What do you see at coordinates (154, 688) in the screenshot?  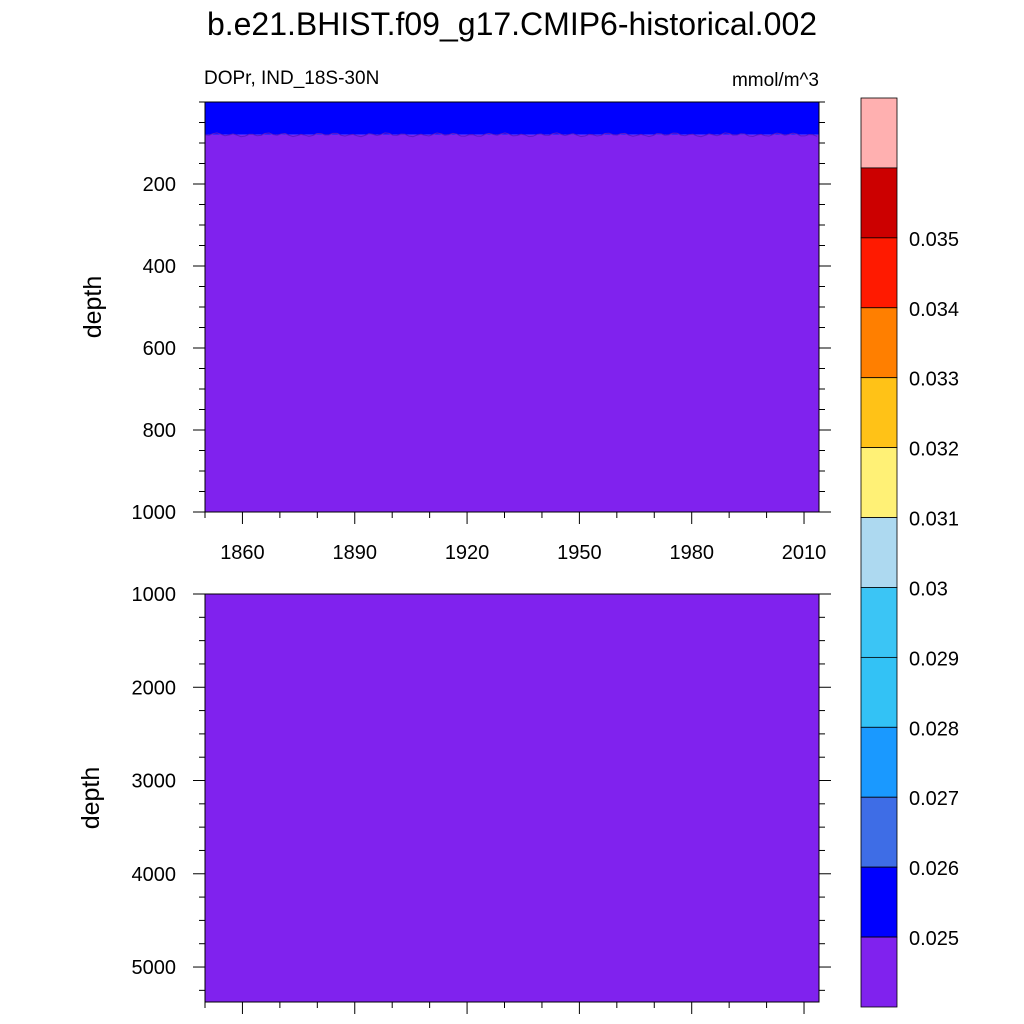 I see `y-tick-label-bottom: 2000` at bounding box center [154, 688].